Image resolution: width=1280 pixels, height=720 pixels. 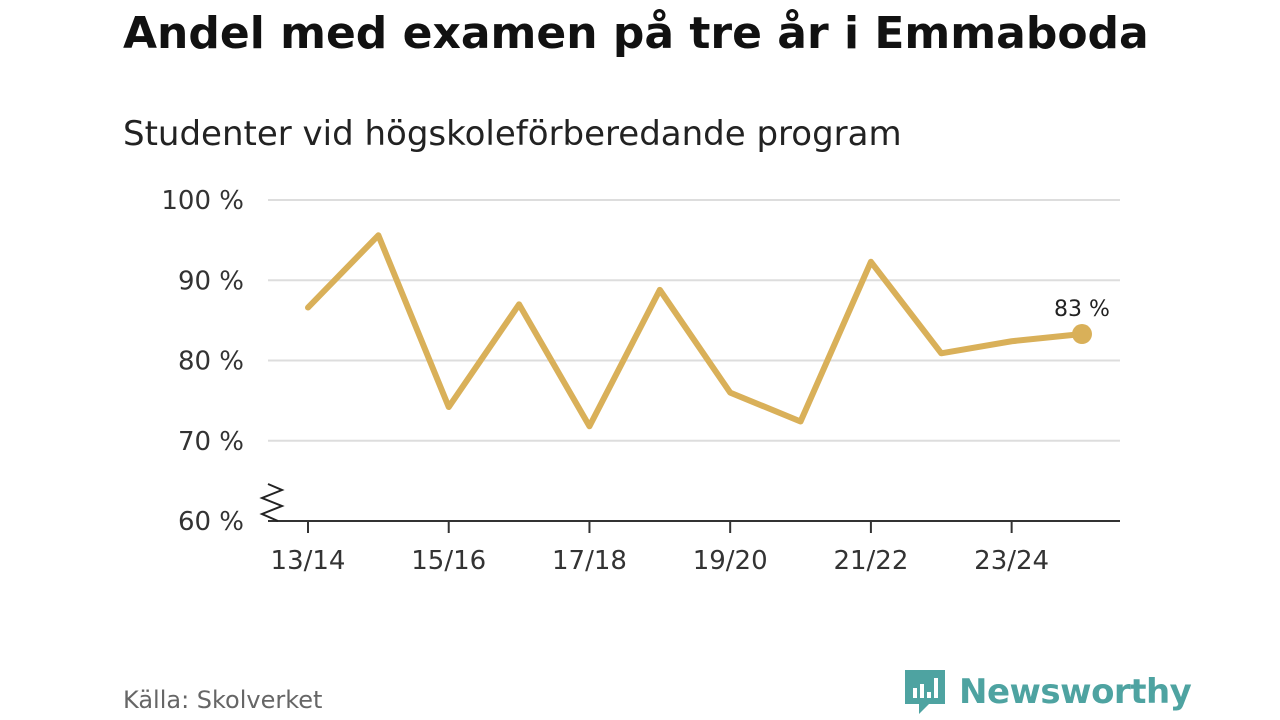 I want to click on y-axis-break-icon, so click(x=272, y=502).